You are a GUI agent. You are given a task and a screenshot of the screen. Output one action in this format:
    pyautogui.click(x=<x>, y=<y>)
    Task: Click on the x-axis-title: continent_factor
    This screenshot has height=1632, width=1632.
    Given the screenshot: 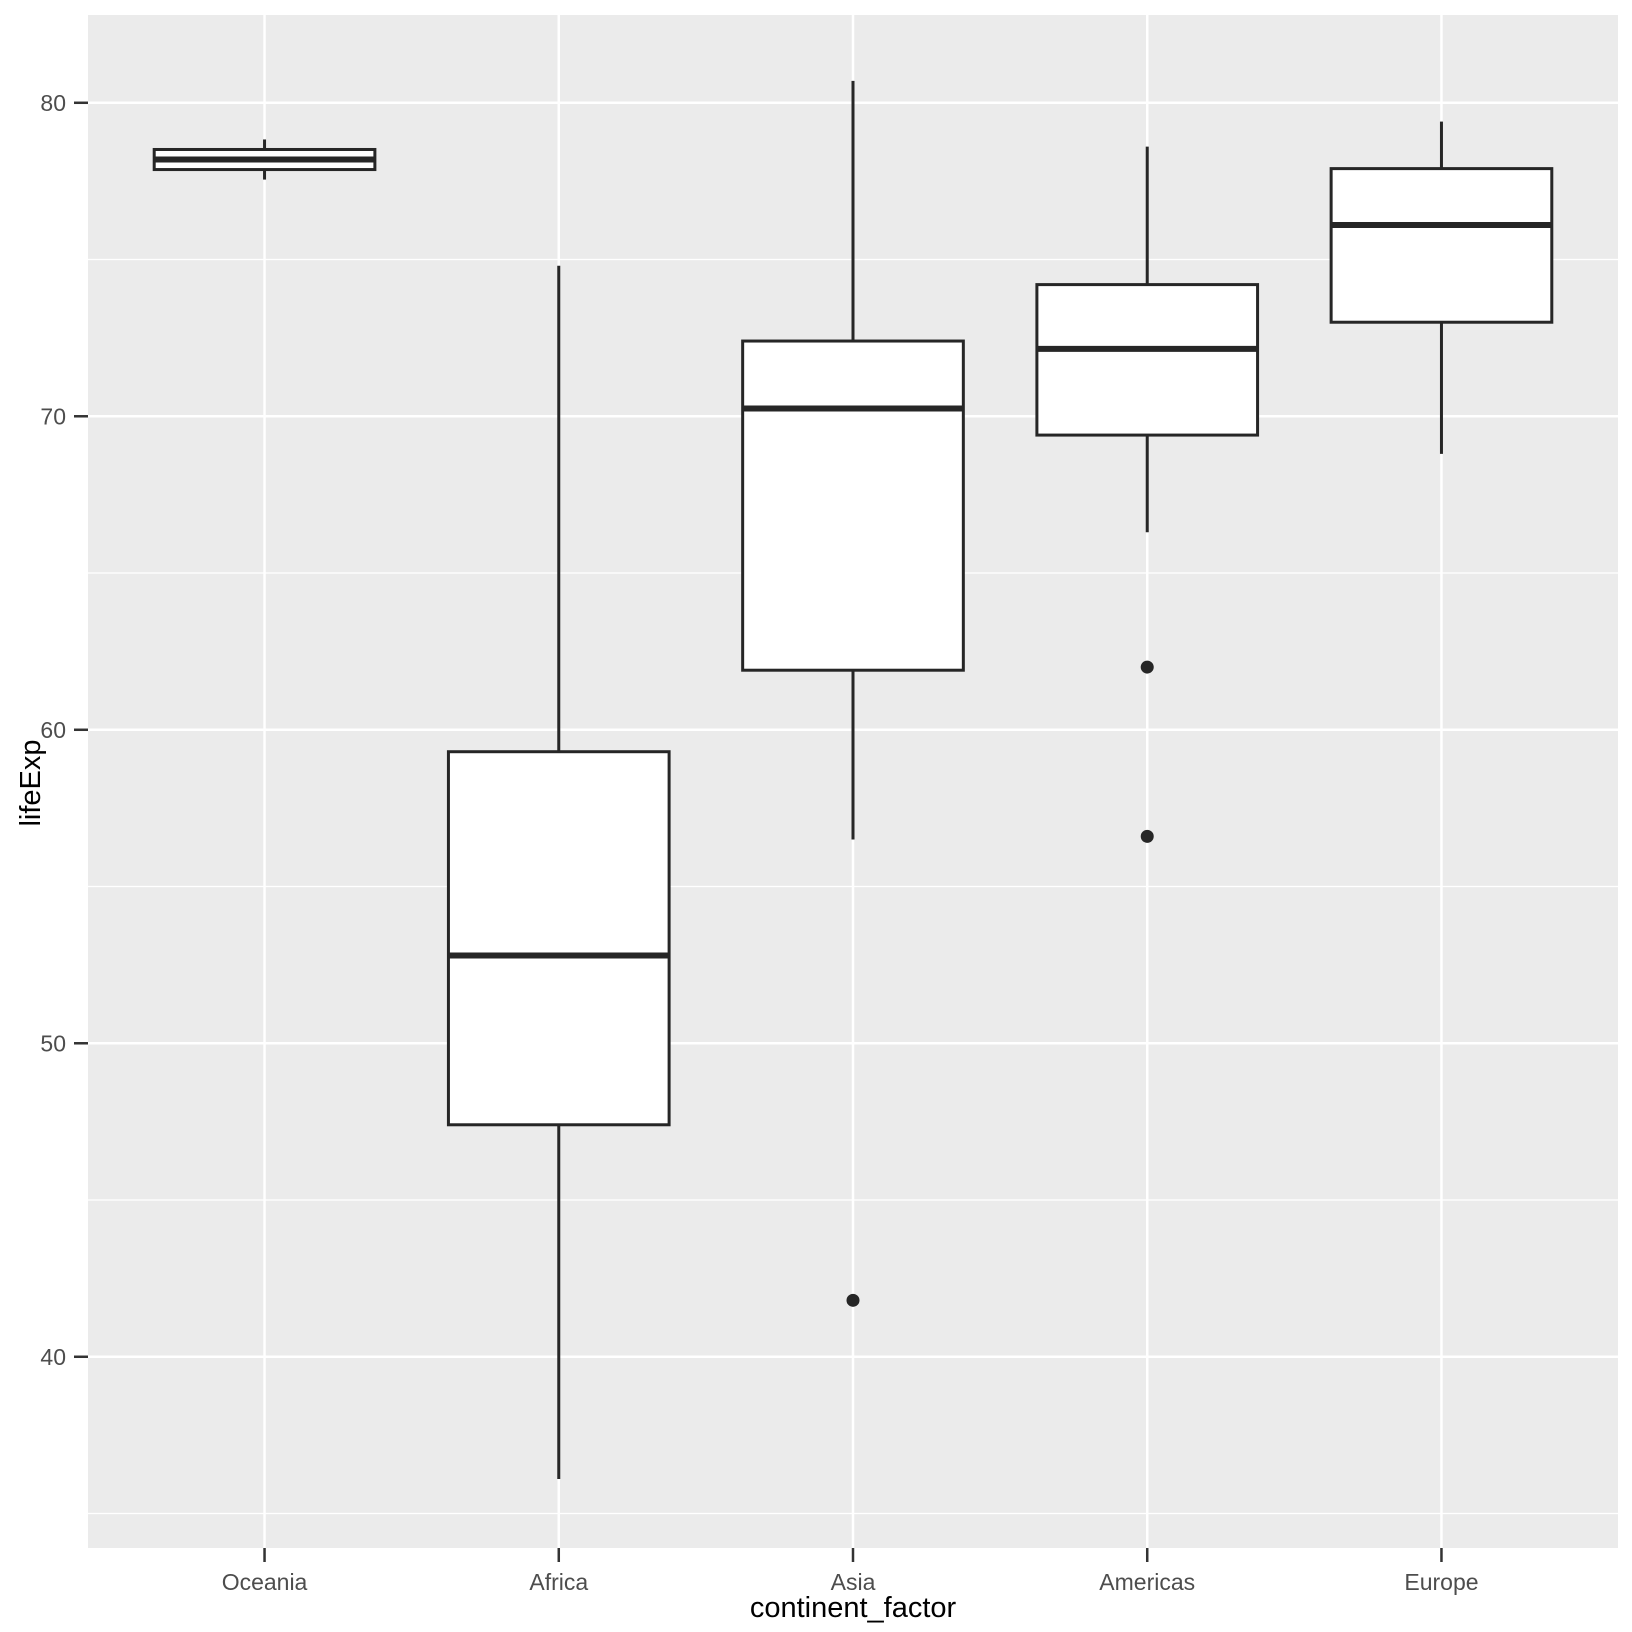 What is the action you would take?
    pyautogui.click(x=853, y=1608)
    